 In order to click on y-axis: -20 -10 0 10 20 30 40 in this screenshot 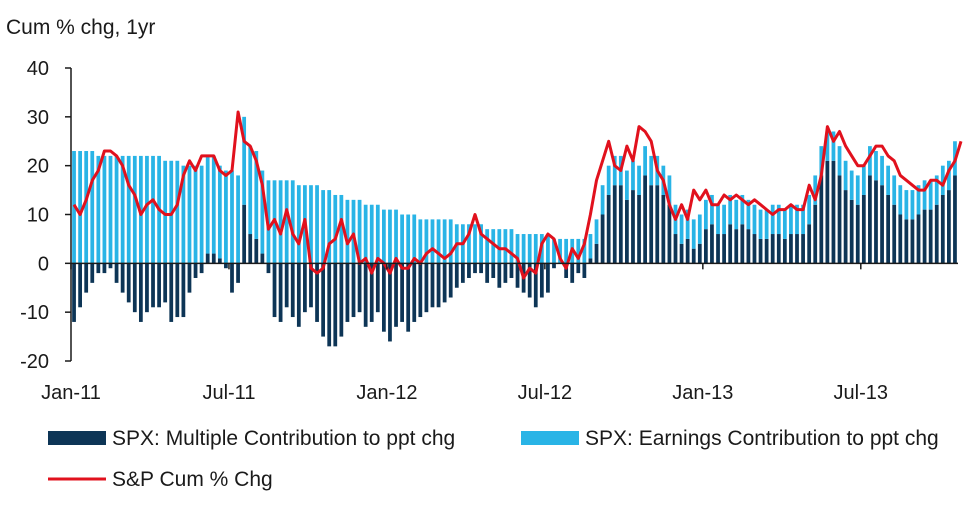, I will do `click(45, 215)`.